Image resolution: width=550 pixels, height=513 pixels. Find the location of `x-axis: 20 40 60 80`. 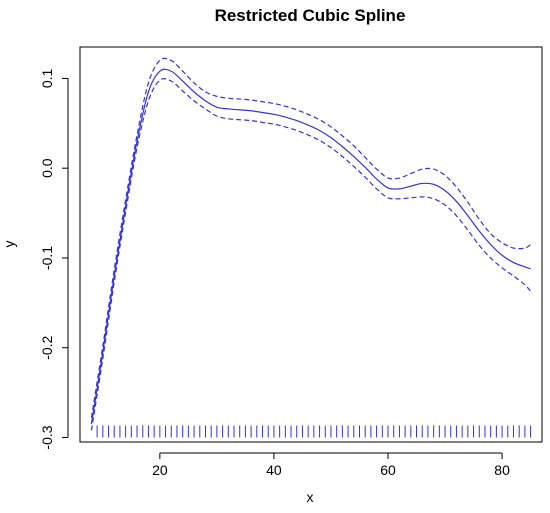

x-axis: 20 40 60 80 is located at coordinates (331, 465).